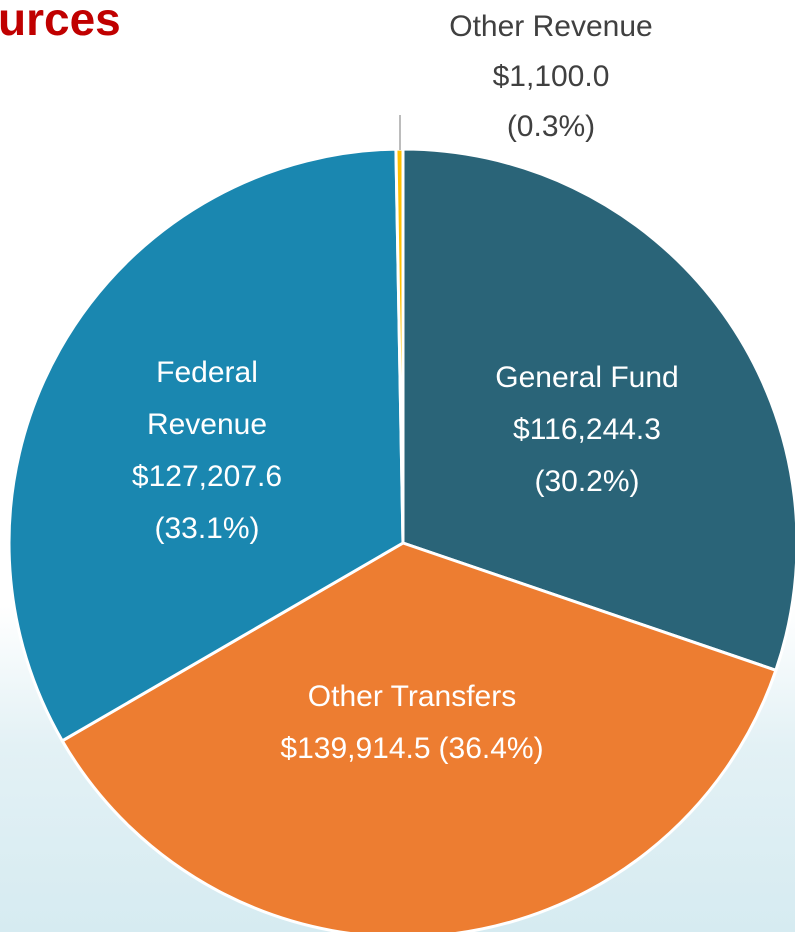  I want to click on category-label: Federal Revenue, so click(207, 398).